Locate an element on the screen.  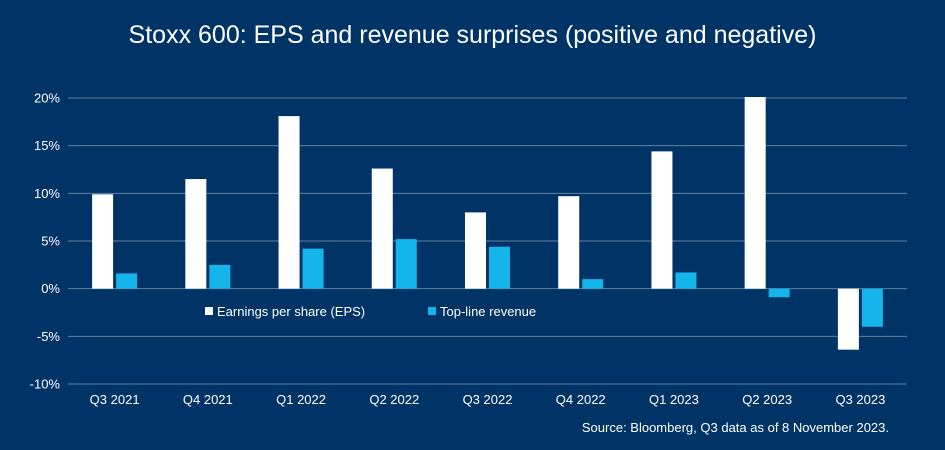
x-tick-label: Q3 2022 is located at coordinates (488, 399).